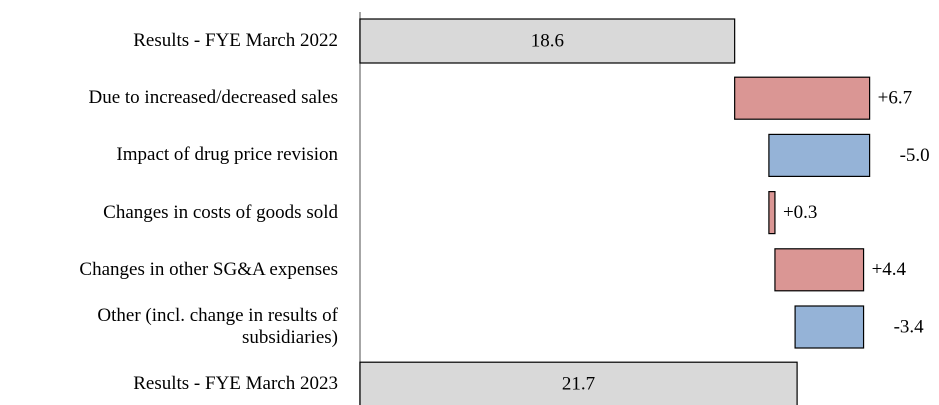  I want to click on category-label: Changes in costs of goods sold, so click(220, 212).